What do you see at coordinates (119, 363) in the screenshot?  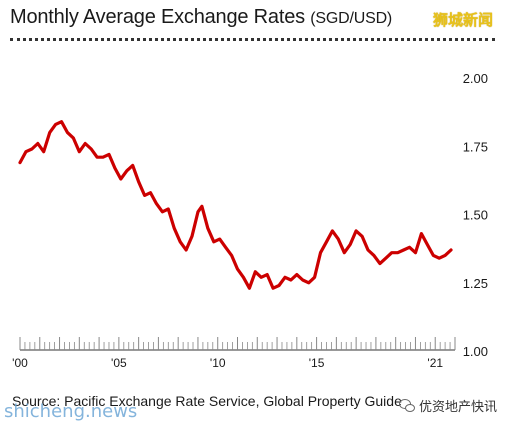 I see `x-tick-label: '05` at bounding box center [119, 363].